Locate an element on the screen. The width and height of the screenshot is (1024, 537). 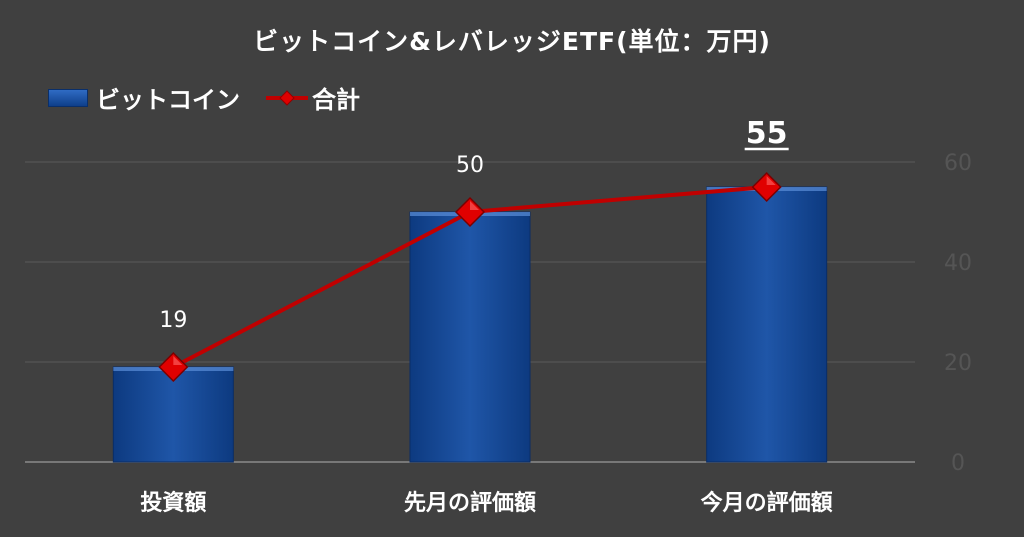
legend-label-bitcoin: ビットコイン is located at coordinates (168, 100).